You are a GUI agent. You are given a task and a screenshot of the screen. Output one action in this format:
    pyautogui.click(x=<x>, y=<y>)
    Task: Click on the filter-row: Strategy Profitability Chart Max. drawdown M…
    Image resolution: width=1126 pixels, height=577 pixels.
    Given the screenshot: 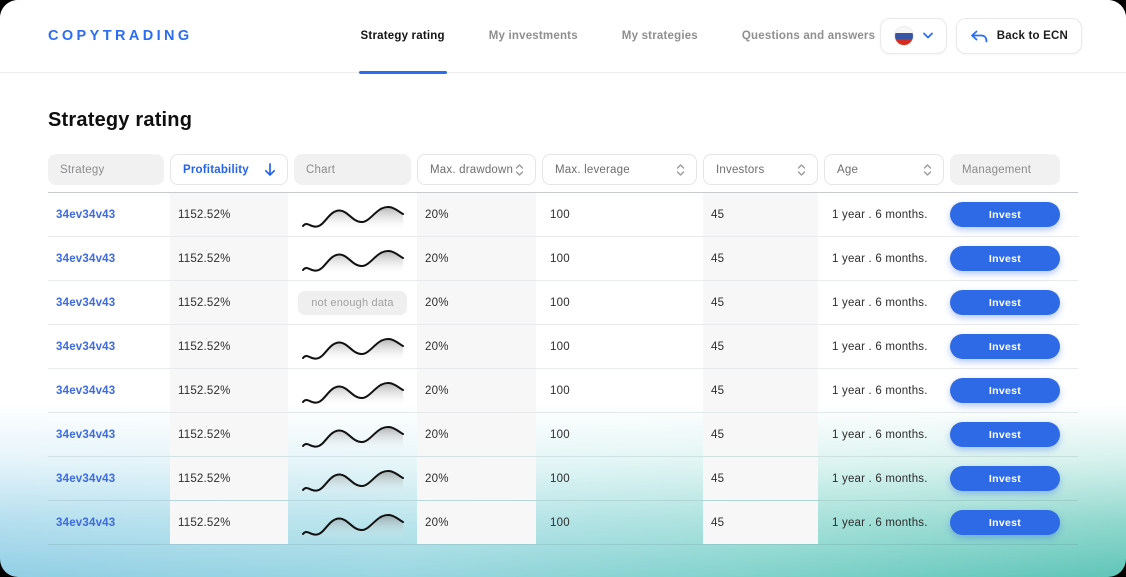 What is the action you would take?
    pyautogui.click(x=563, y=169)
    